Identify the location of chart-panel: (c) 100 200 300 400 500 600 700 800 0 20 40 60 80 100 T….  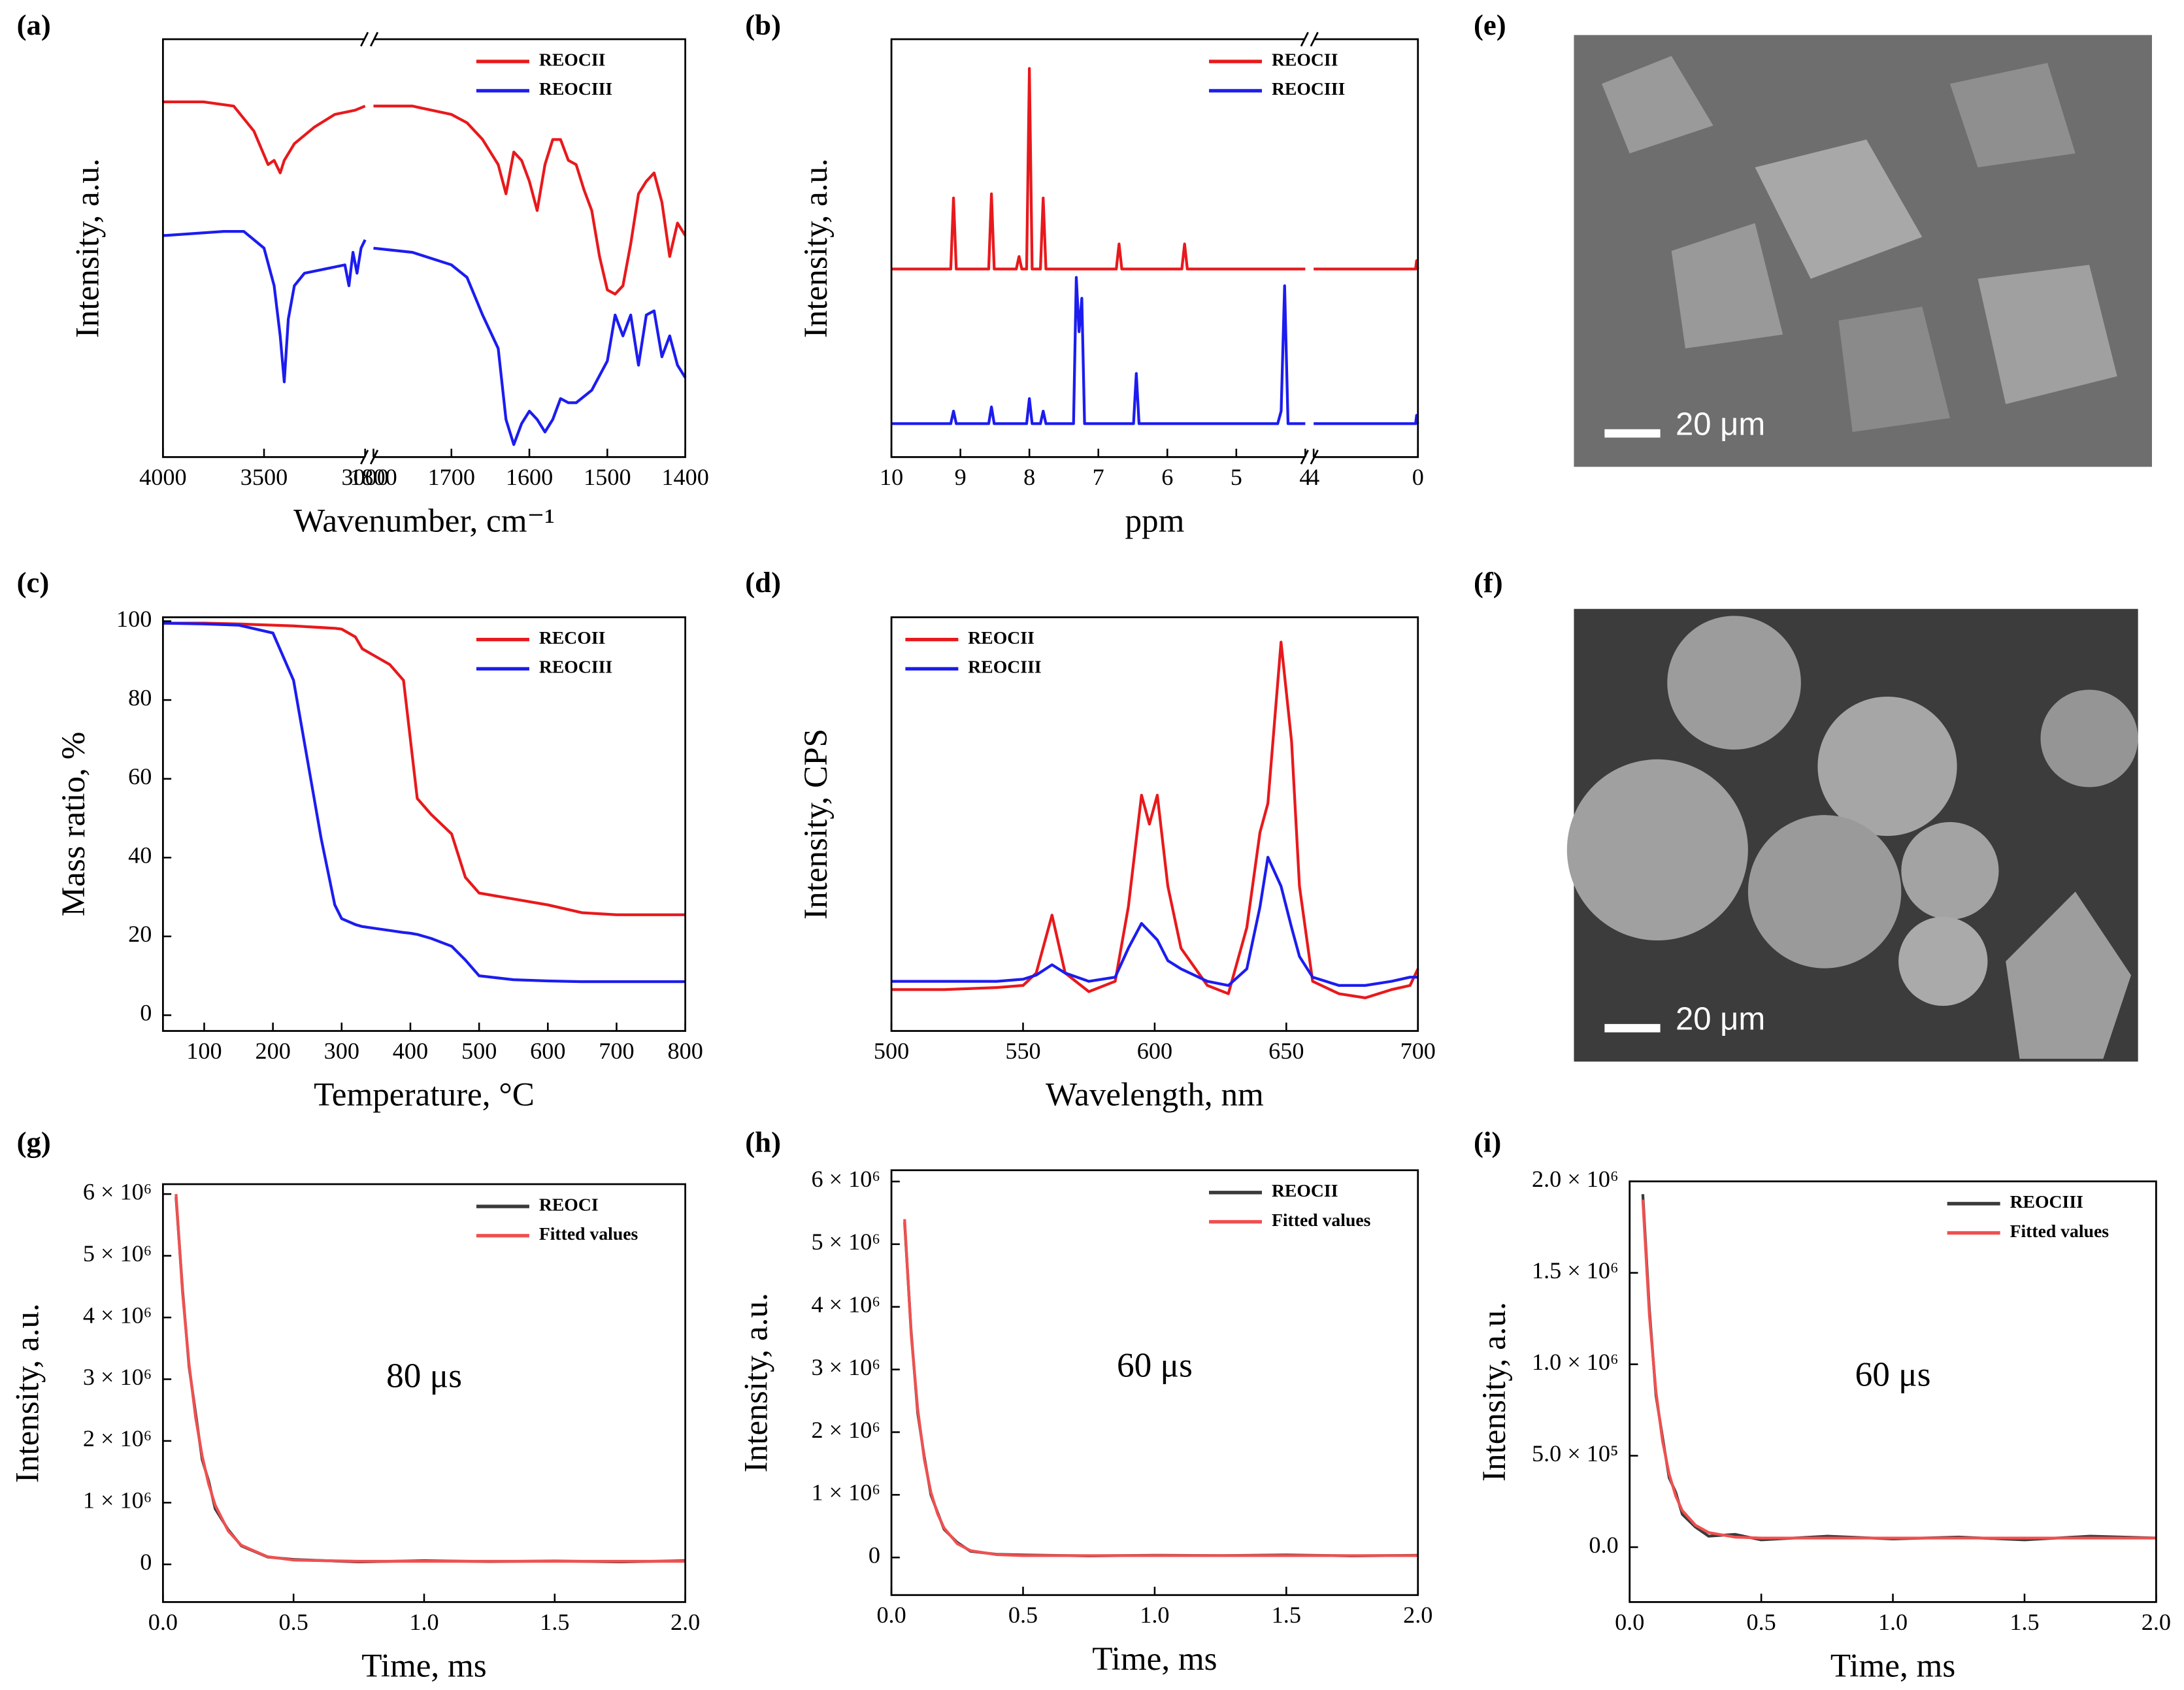
(360, 840).